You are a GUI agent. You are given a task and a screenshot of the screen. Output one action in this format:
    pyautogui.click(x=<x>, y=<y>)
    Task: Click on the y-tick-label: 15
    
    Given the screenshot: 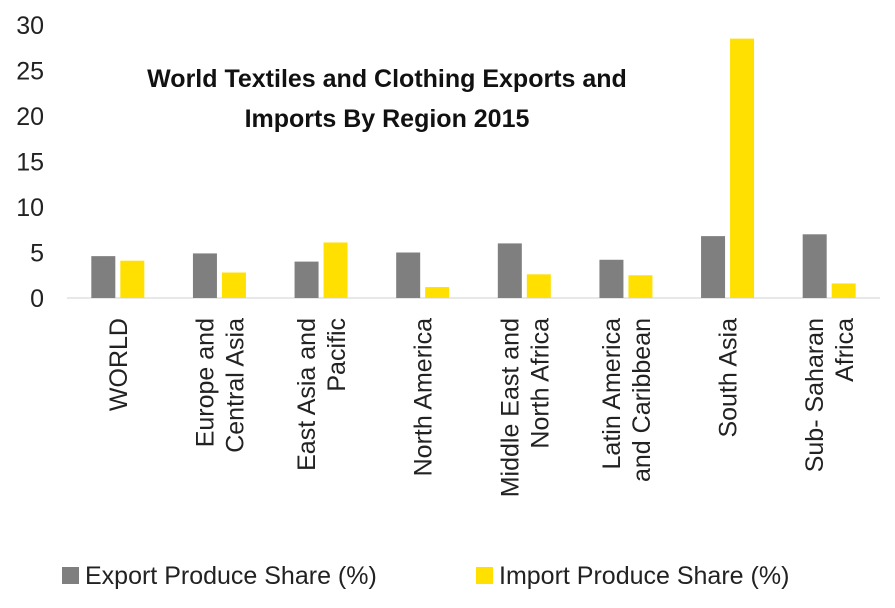 What is the action you would take?
    pyautogui.click(x=30, y=163)
    